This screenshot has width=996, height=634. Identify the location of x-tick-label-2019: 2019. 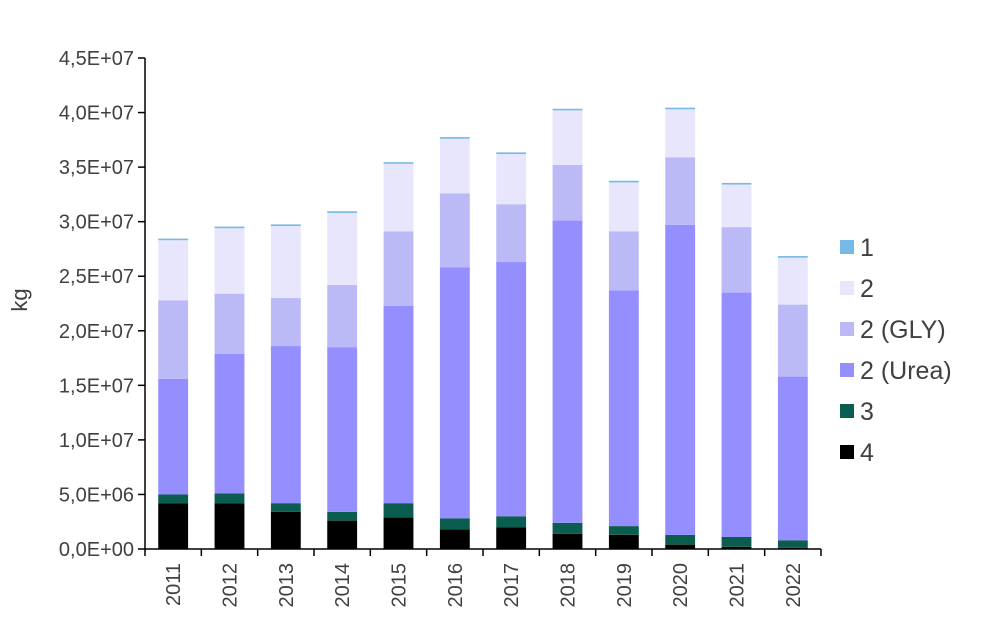
(625, 585).